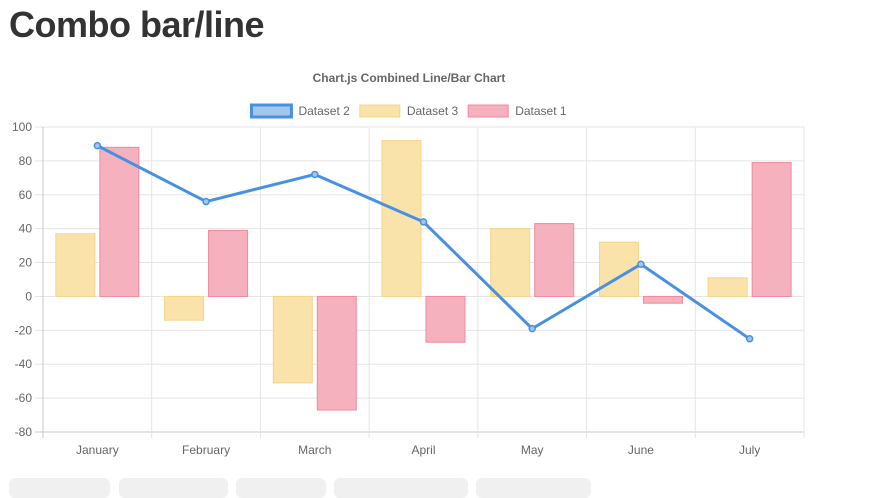 The height and width of the screenshot is (498, 869). What do you see at coordinates (26, 161) in the screenshot?
I see `y-tick-label: 80` at bounding box center [26, 161].